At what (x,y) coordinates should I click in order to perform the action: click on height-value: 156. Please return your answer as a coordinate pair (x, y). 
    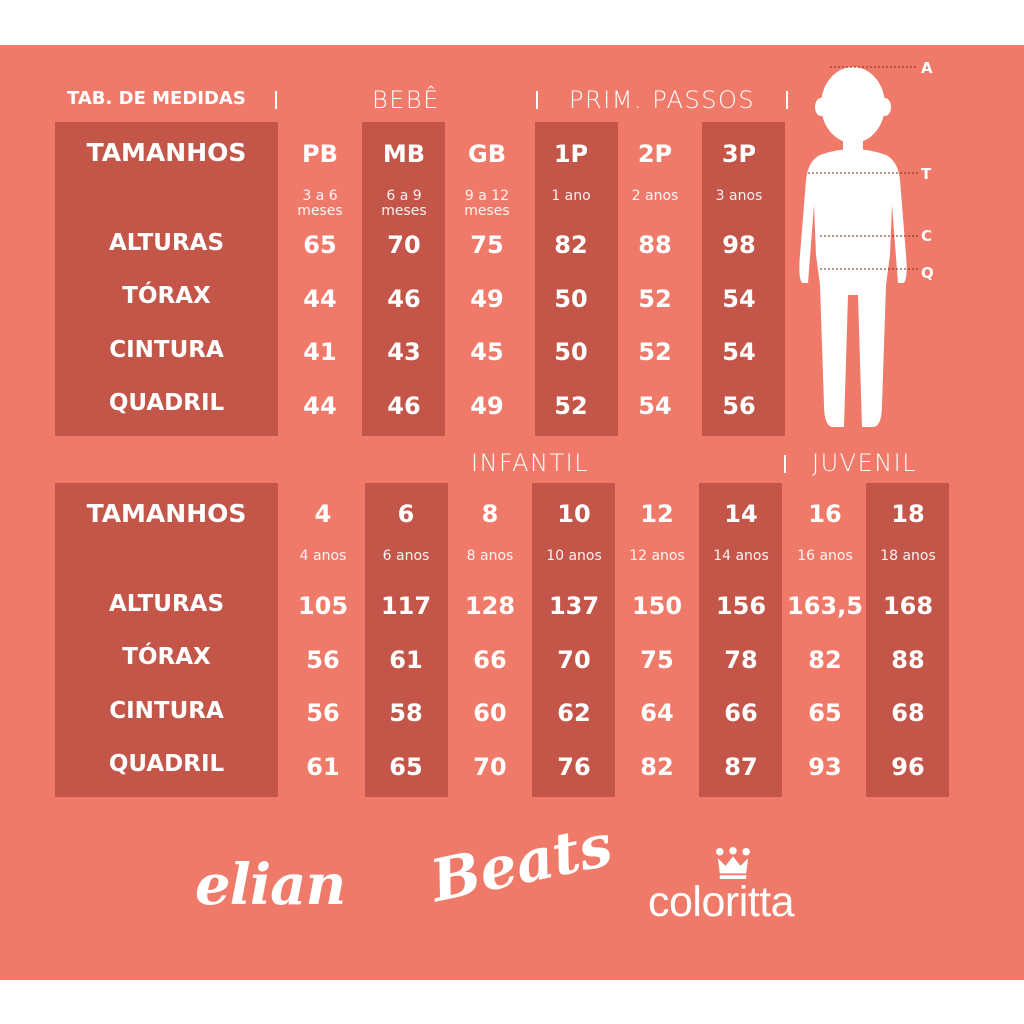
    Looking at the image, I should click on (741, 606).